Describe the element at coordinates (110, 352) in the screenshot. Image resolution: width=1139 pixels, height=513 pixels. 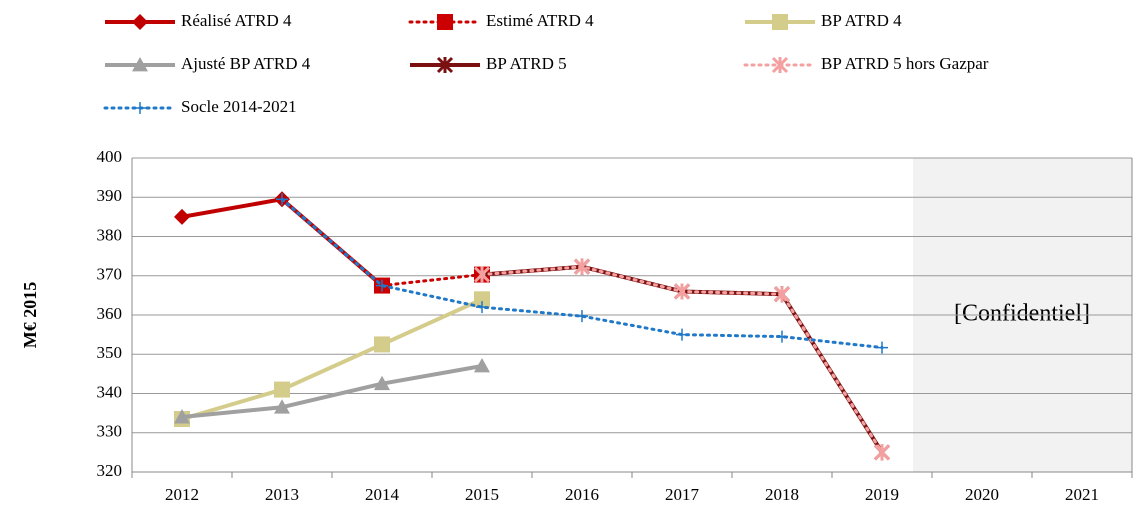
I see `y-tick-label: 350` at that location.